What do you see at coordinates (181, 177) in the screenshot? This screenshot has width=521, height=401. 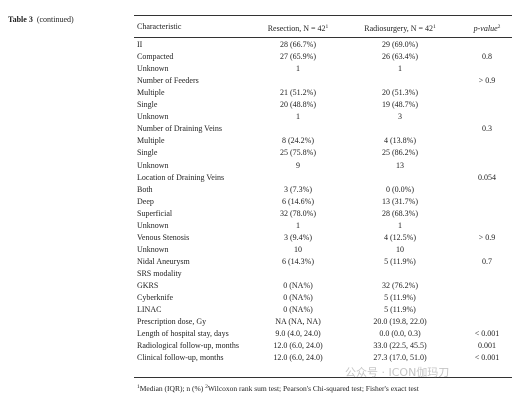 I see `cell: Location of Draining Veins` at bounding box center [181, 177].